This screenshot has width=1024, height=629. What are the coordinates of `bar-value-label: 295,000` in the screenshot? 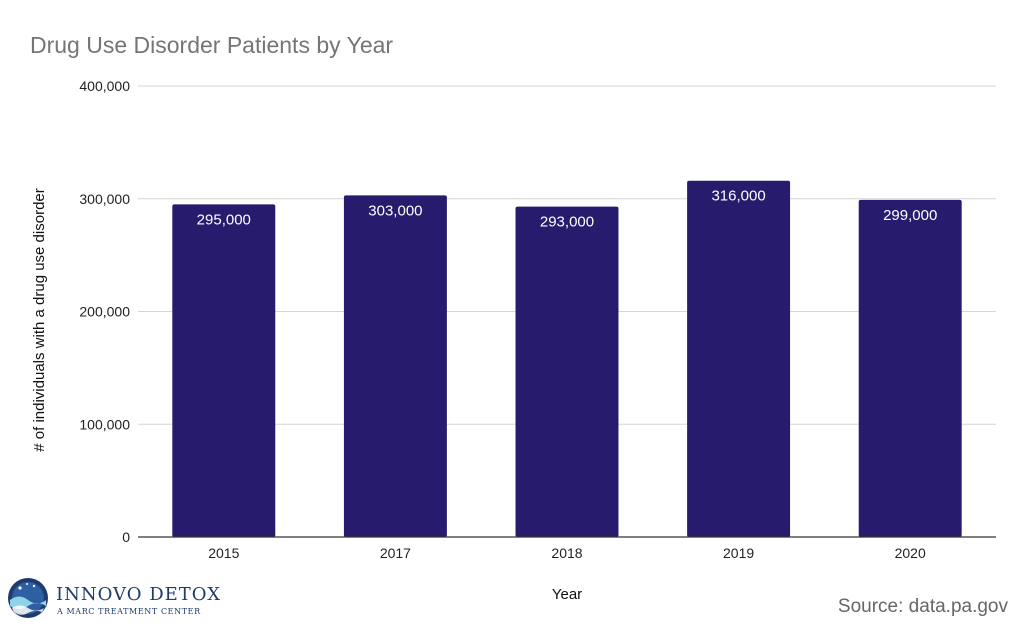 It's located at (224, 219).